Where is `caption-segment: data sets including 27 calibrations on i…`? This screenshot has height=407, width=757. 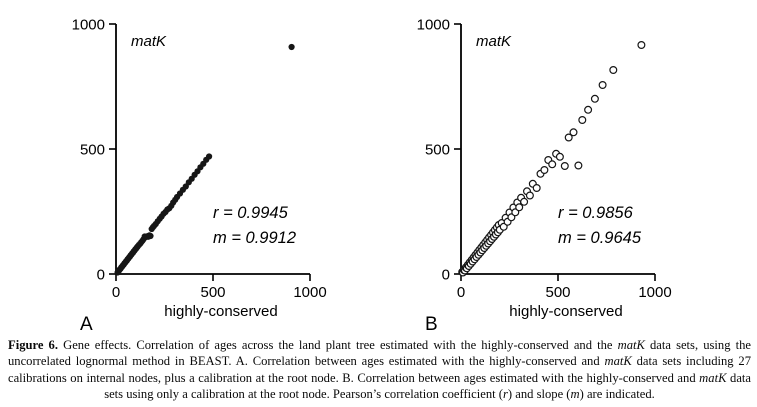
caption-segment: data sets including 27 calibrations on i… is located at coordinates (379, 369).